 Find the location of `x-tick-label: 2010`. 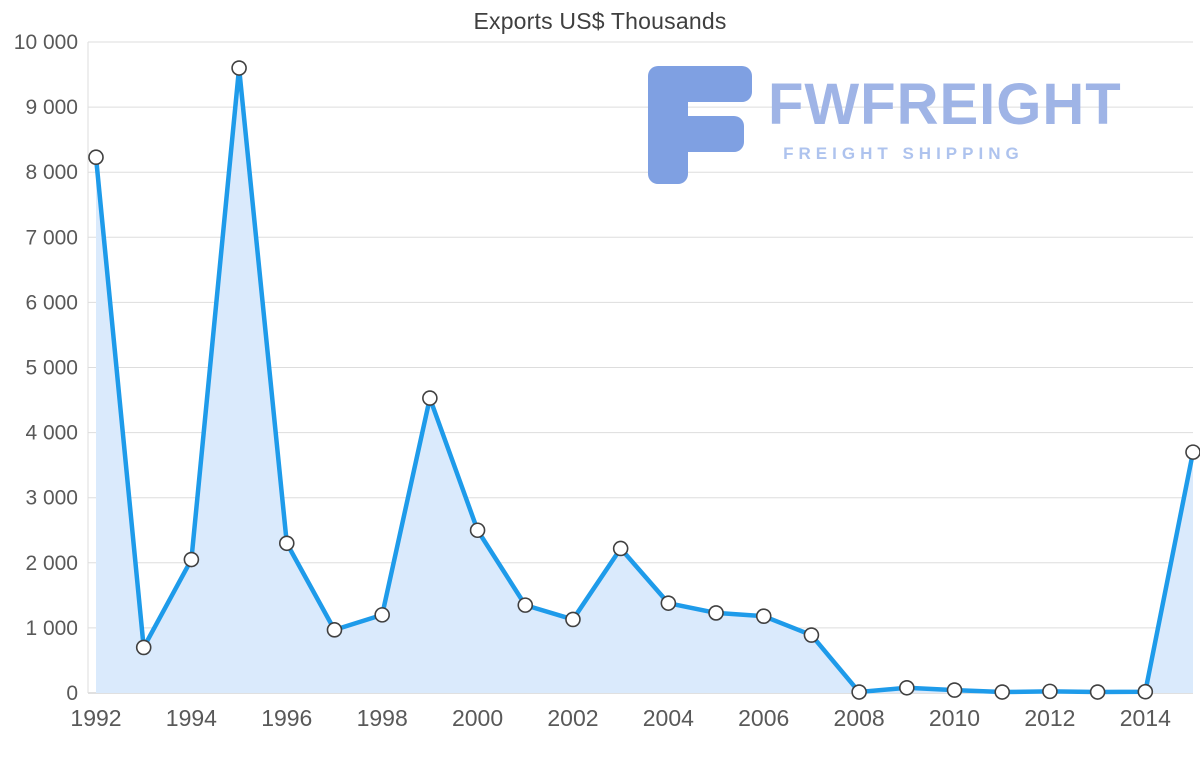

x-tick-label: 2010 is located at coordinates (954, 718).